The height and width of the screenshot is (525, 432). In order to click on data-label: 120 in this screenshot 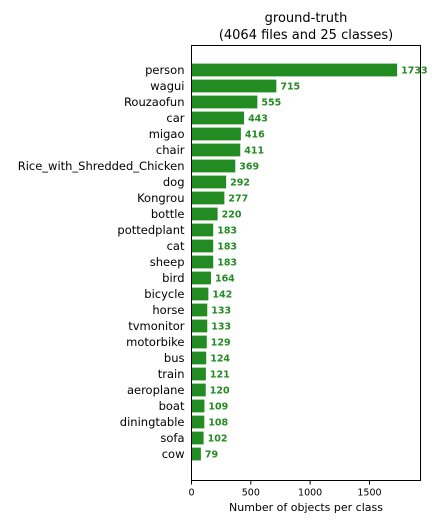, I will do `click(220, 391)`.